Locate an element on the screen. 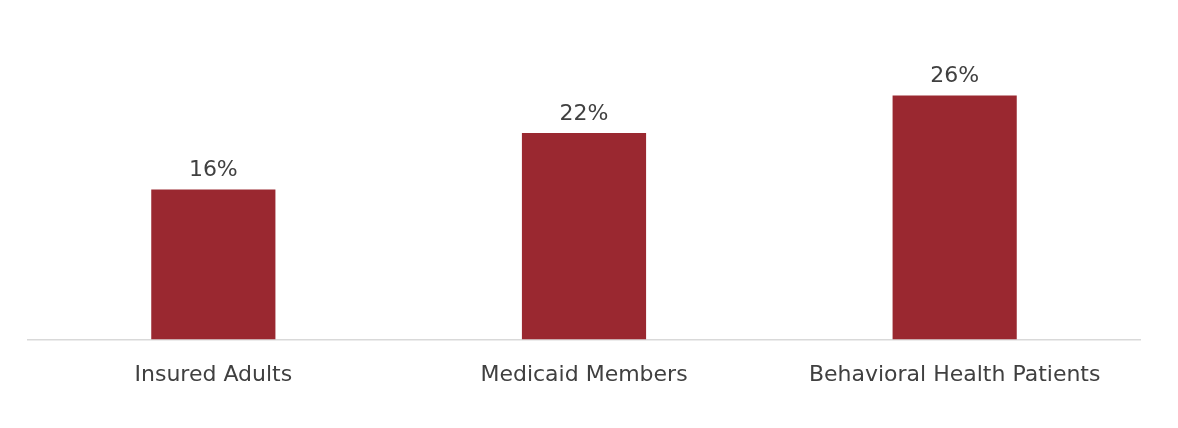 Image resolution: width=1178 pixels, height=428 pixels. data-label: 26% is located at coordinates (955, 75).